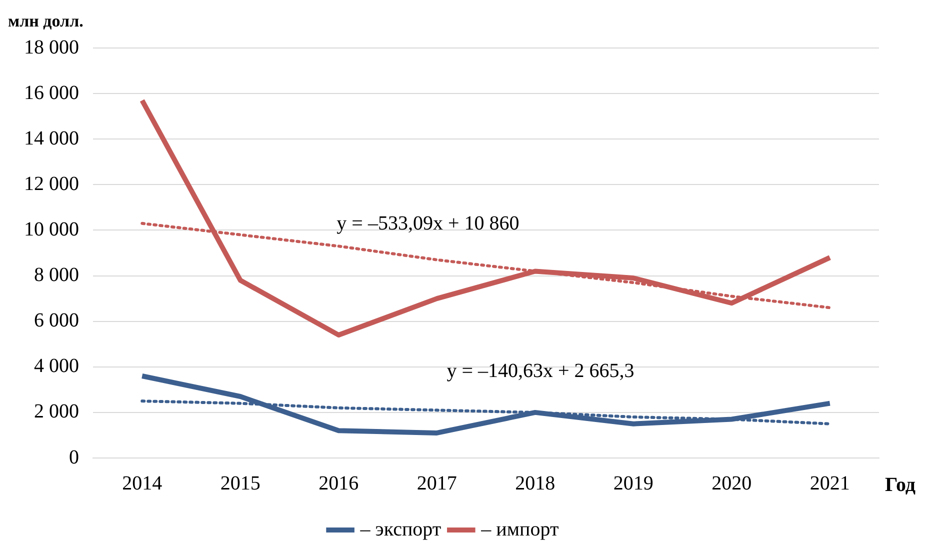 Image resolution: width=944 pixels, height=550 pixels. What do you see at coordinates (732, 483) in the screenshot?
I see `x-tick-label: 2020` at bounding box center [732, 483].